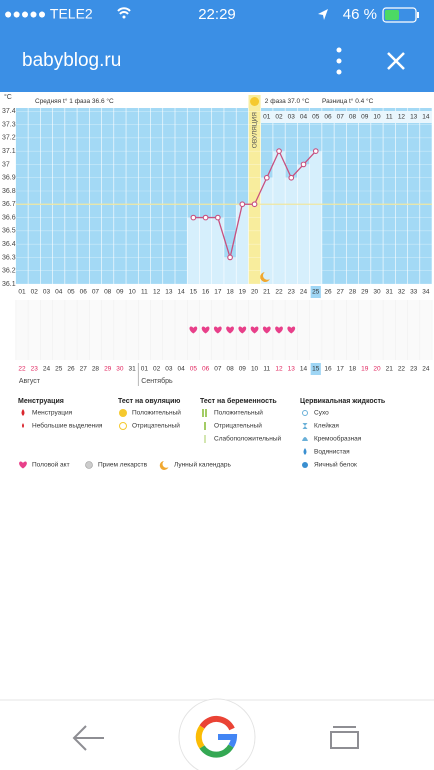  What do you see at coordinates (9, 178) in the screenshot?
I see `y-tick-label: 36.9` at bounding box center [9, 178].